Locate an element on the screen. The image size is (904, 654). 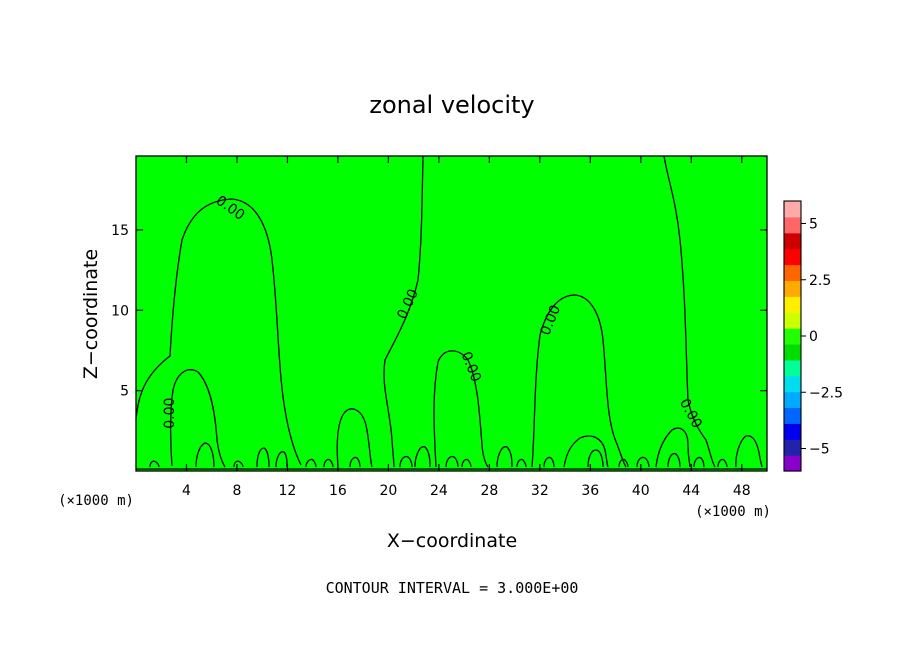
x-tick-label: 36 is located at coordinates (590, 491).